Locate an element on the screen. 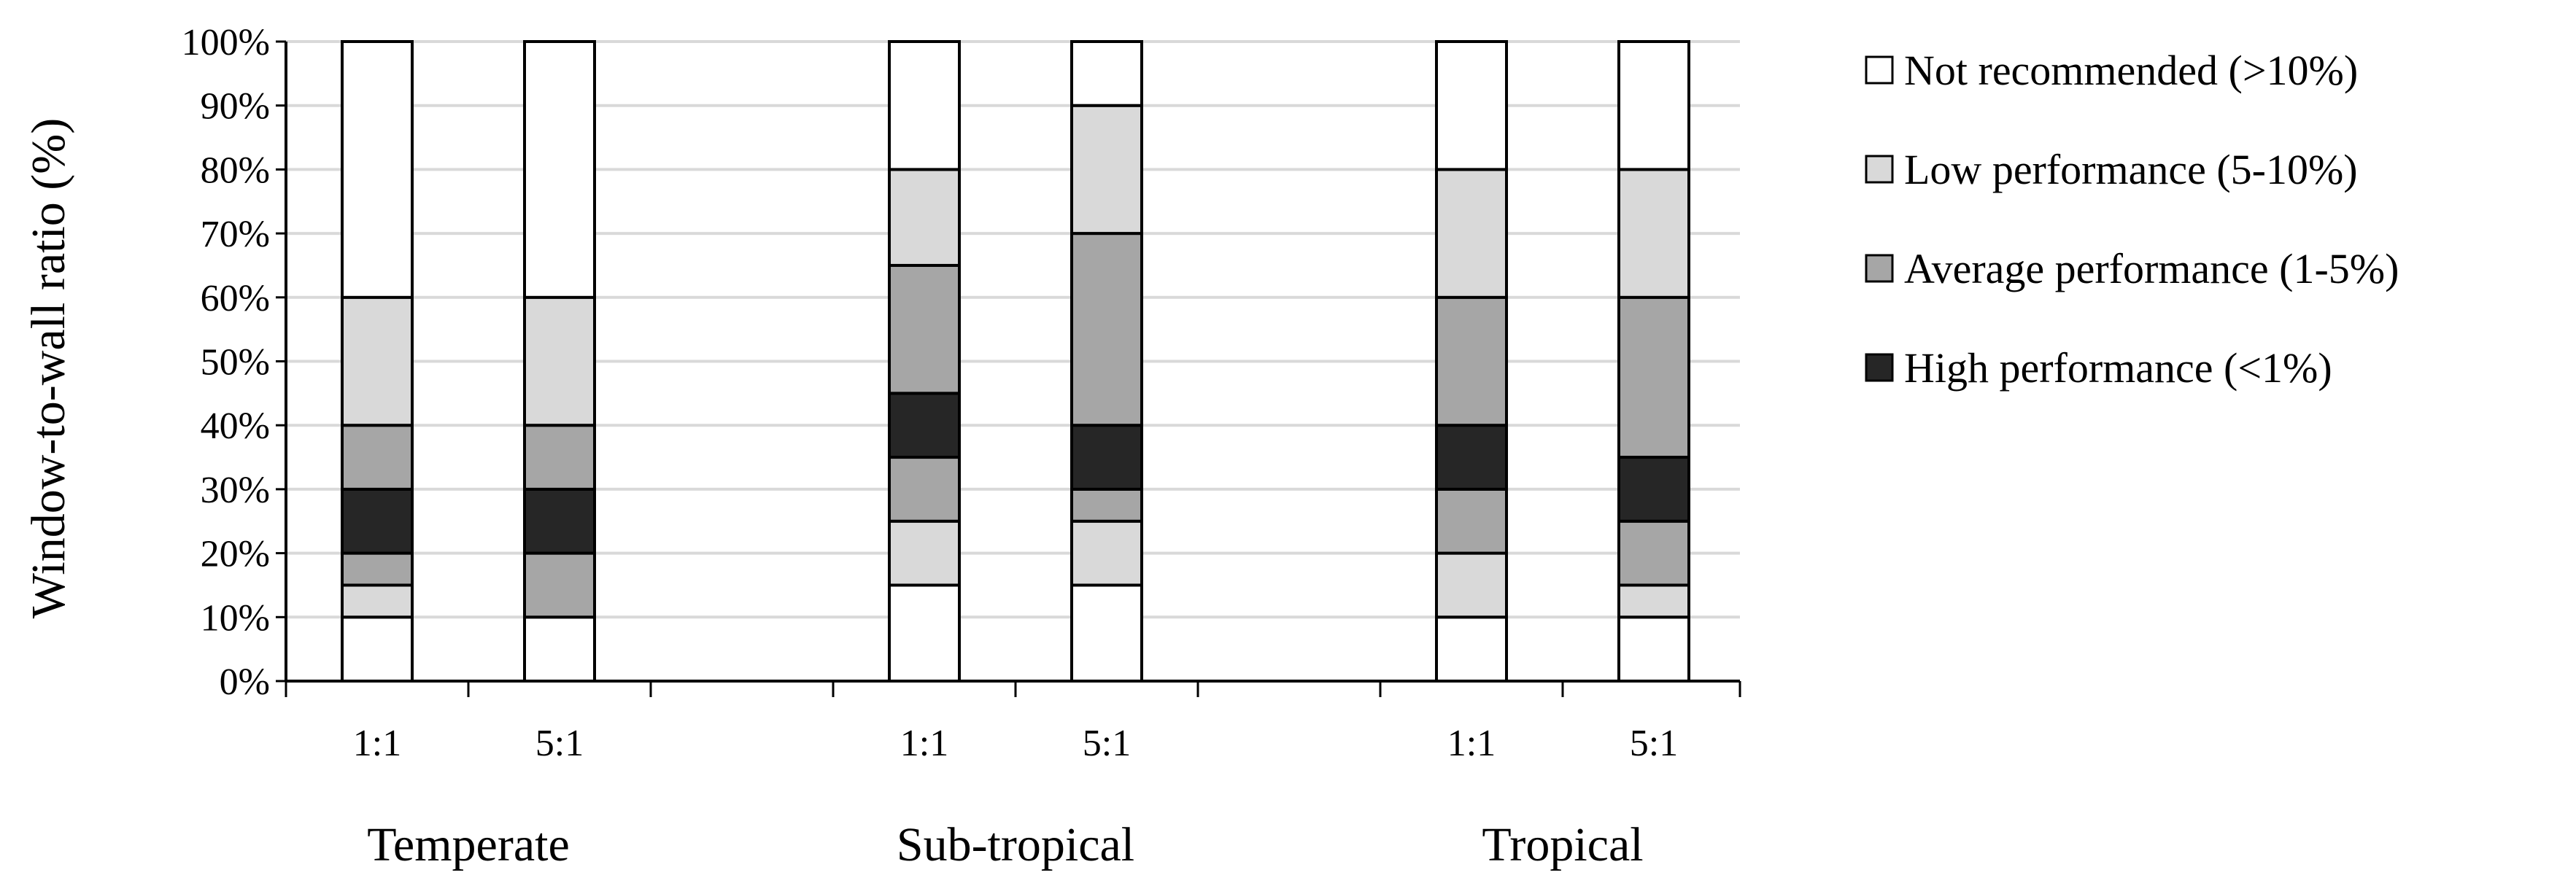  x-category-labels: 1:1 5:1 1:1 5:1 1:1 5:1 is located at coordinates (1015, 743).